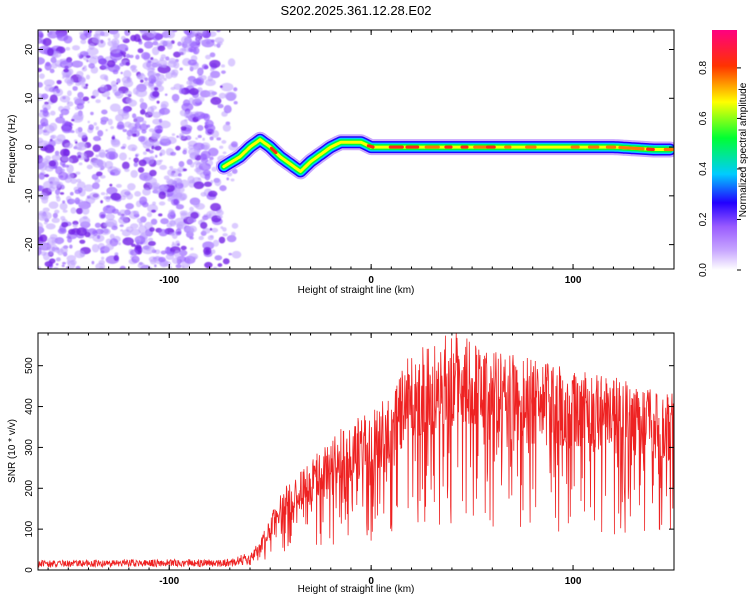 The width and height of the screenshot is (750, 600). I want to click on spectrogram-ytick-label: -10, so click(29, 195).